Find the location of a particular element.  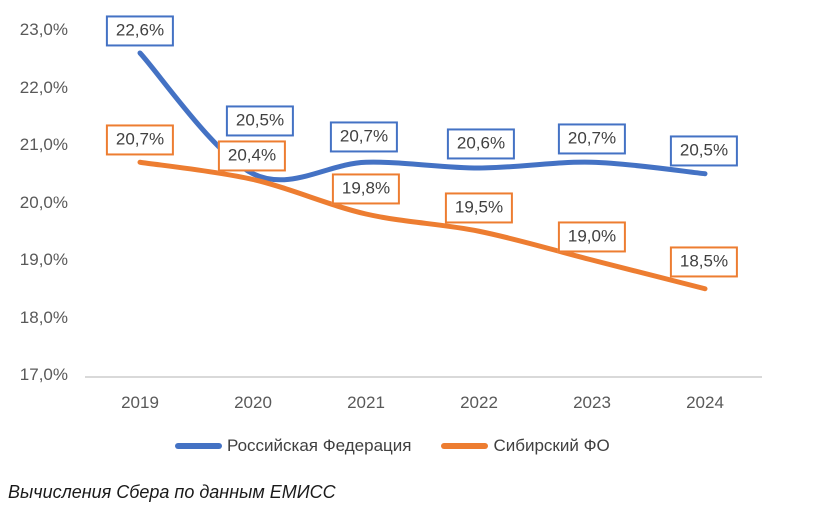

y-axis-tick-label: 22,0% is located at coordinates (43, 87).